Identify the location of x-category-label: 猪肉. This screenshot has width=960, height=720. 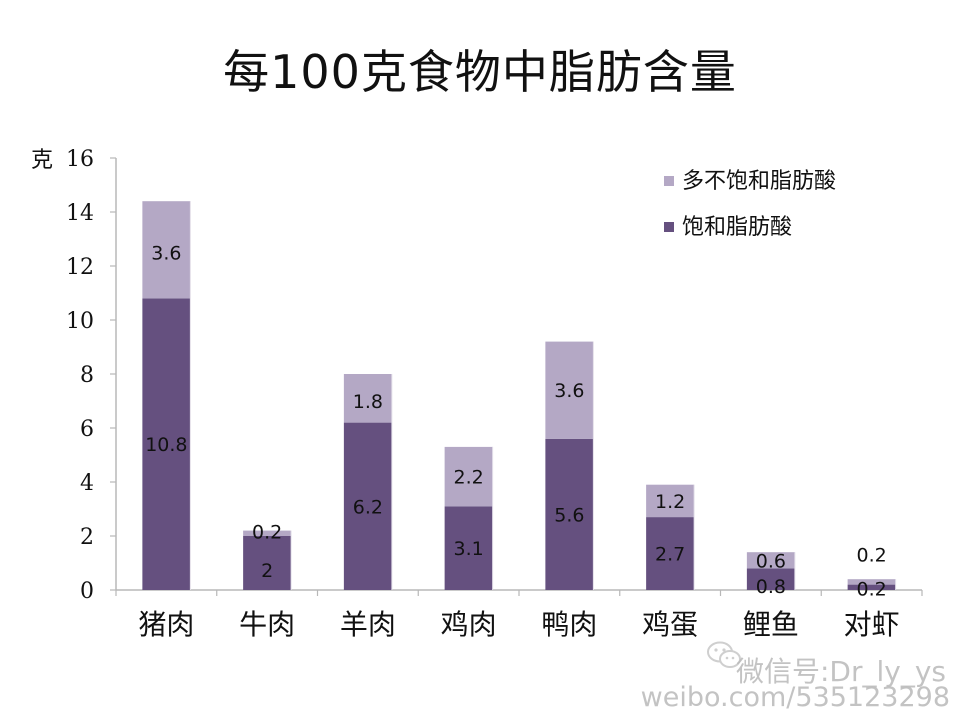
(166, 624).